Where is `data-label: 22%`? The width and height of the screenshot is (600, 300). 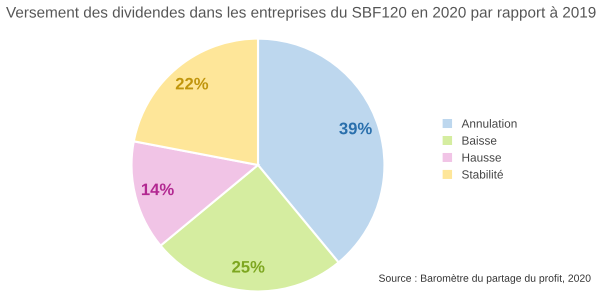 data-label: 22% is located at coordinates (192, 84).